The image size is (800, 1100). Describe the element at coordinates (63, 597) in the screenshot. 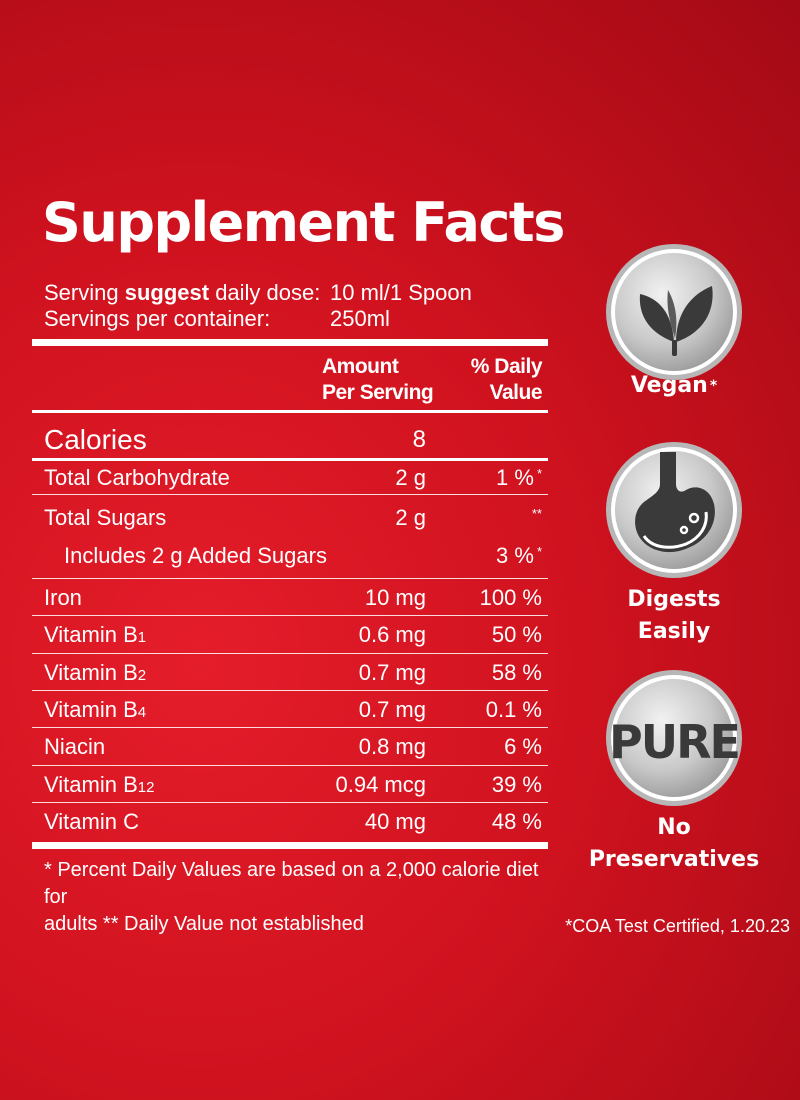

I see `nutrient-name: Iron` at that location.